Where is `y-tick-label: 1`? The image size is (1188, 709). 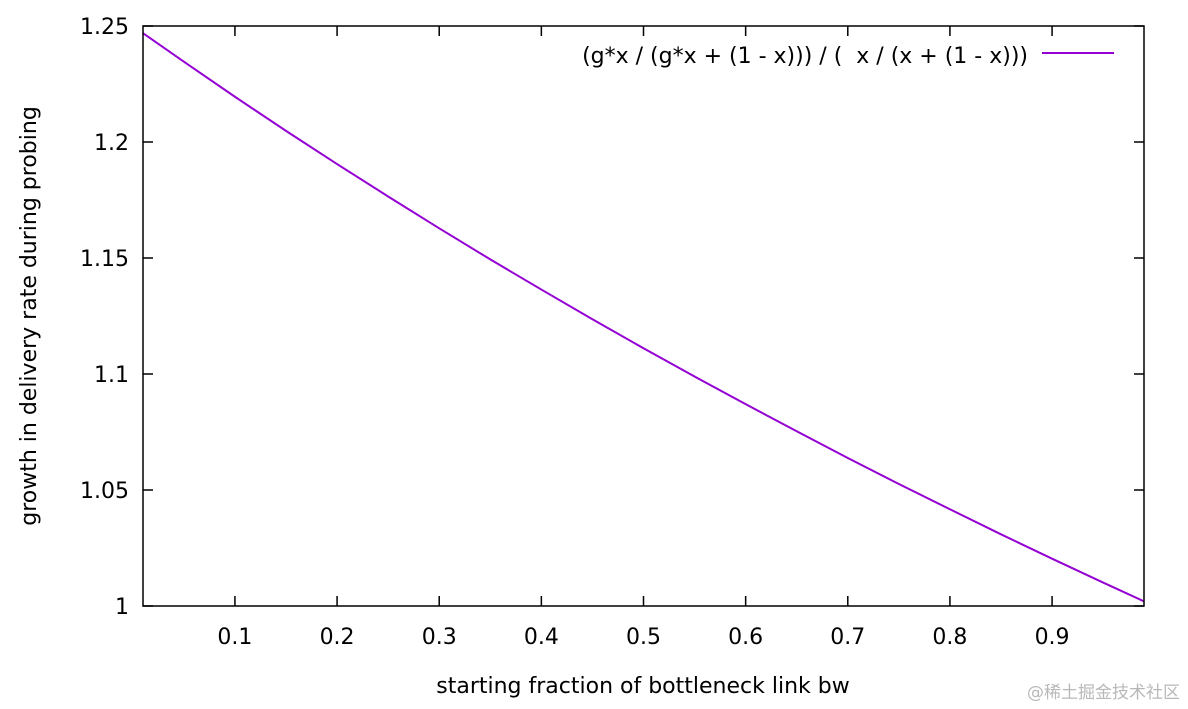 y-tick-label: 1 is located at coordinates (122, 607).